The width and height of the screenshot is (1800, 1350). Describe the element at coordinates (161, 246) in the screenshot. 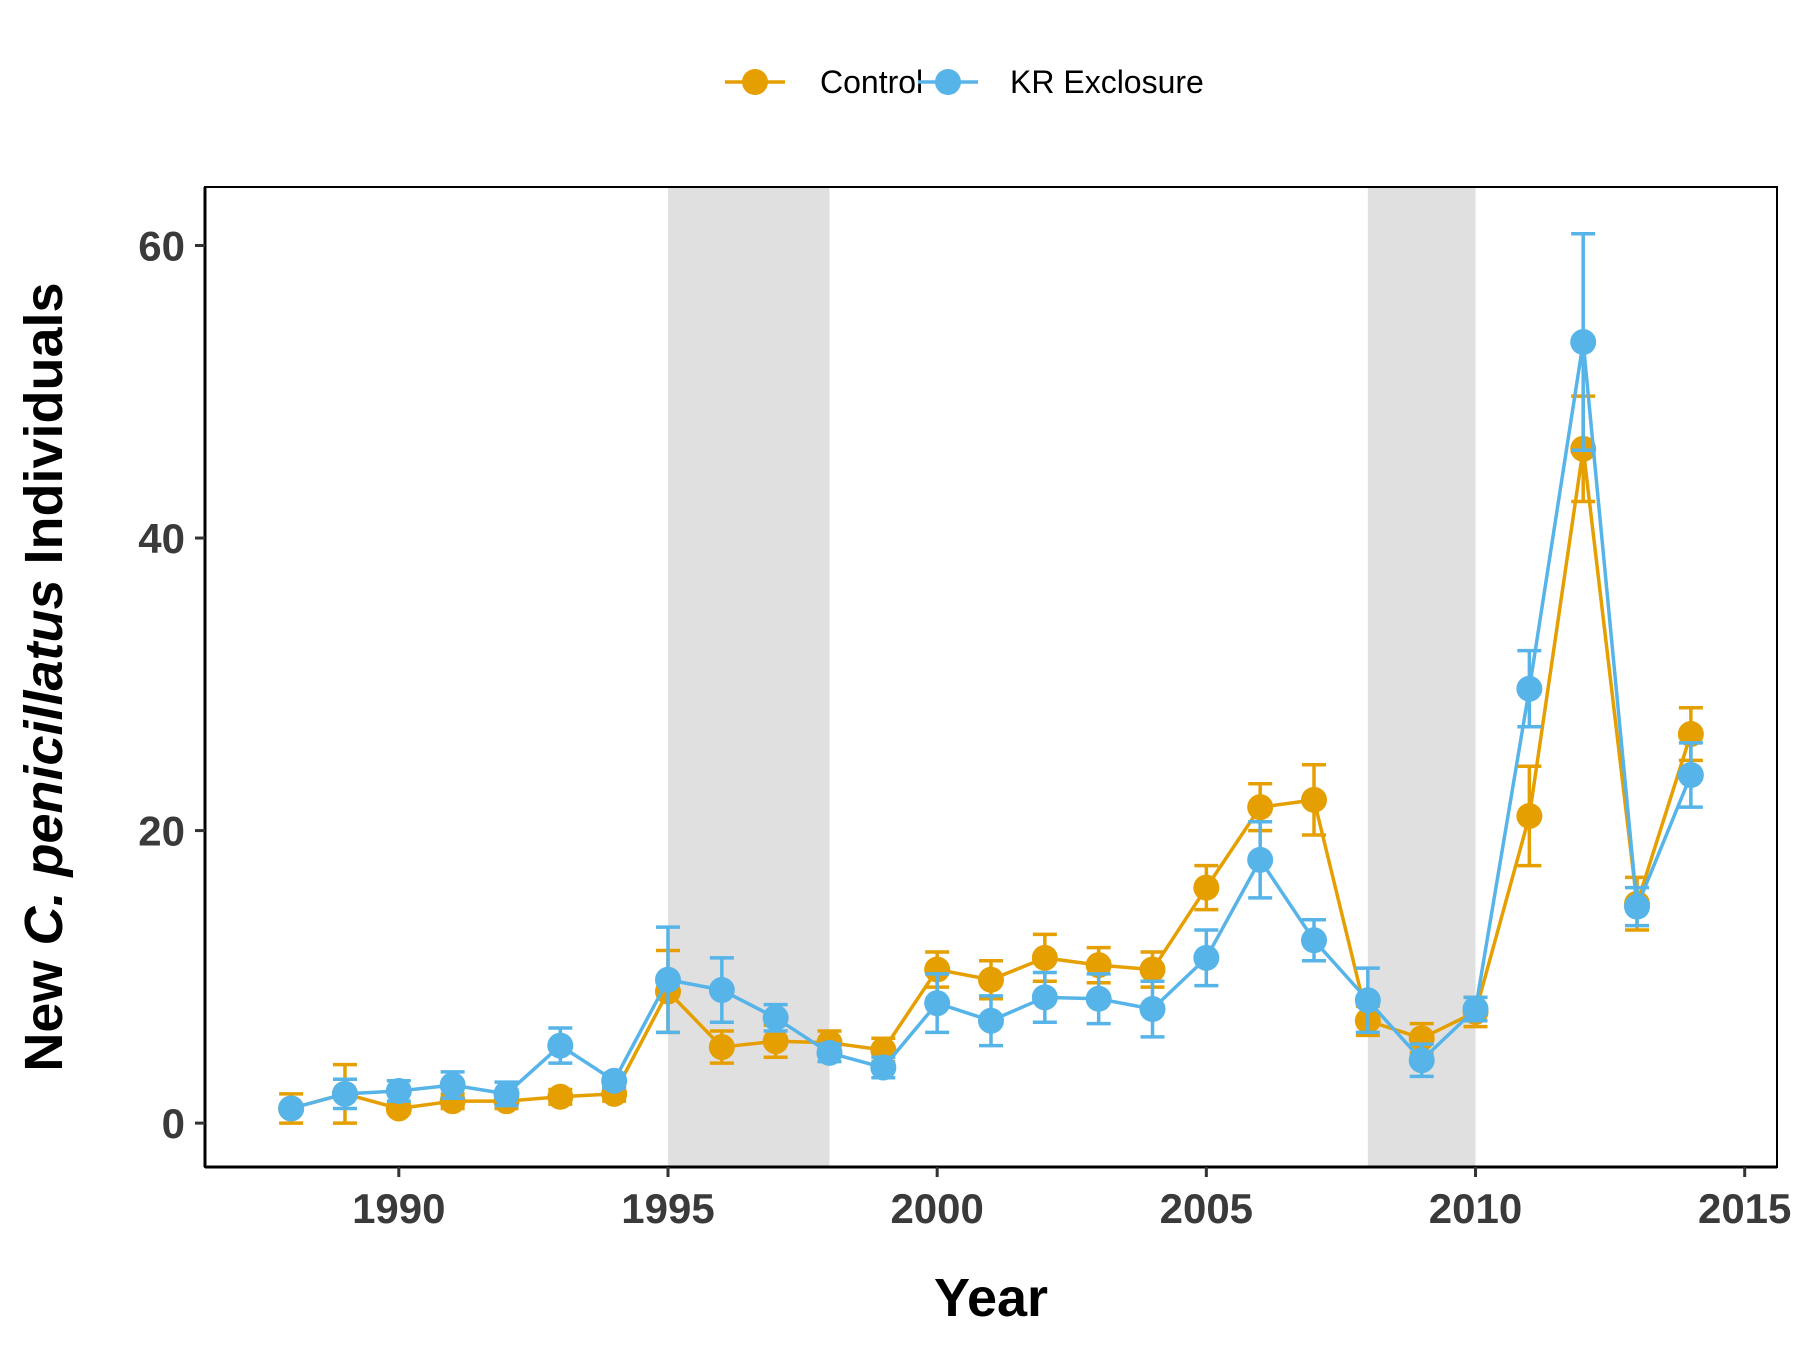

I see `y-tick-label: 60` at that location.